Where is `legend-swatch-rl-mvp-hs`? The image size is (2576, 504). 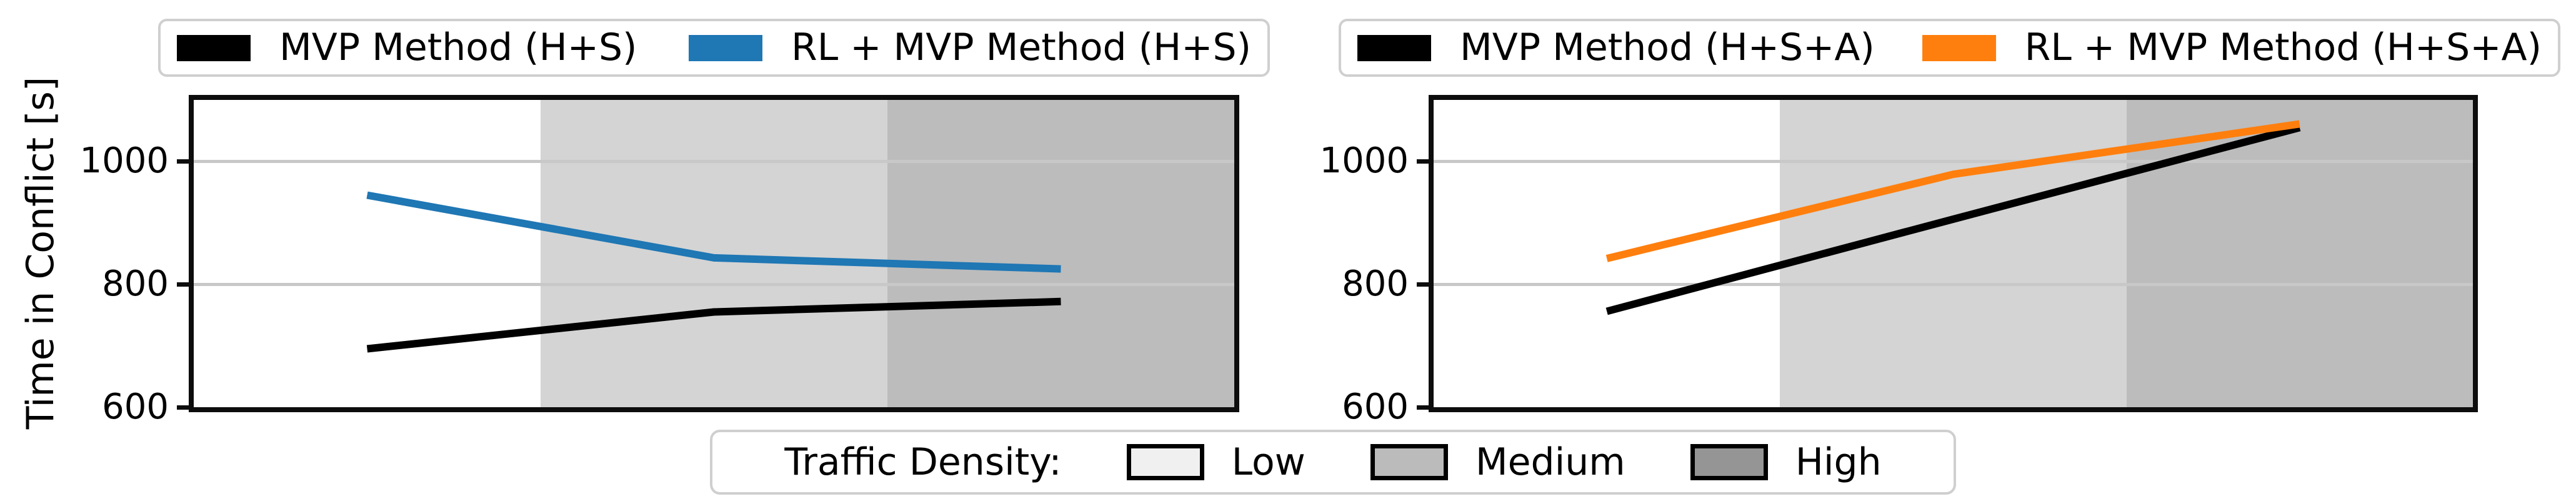 legend-swatch-rl-mvp-hs is located at coordinates (725, 47).